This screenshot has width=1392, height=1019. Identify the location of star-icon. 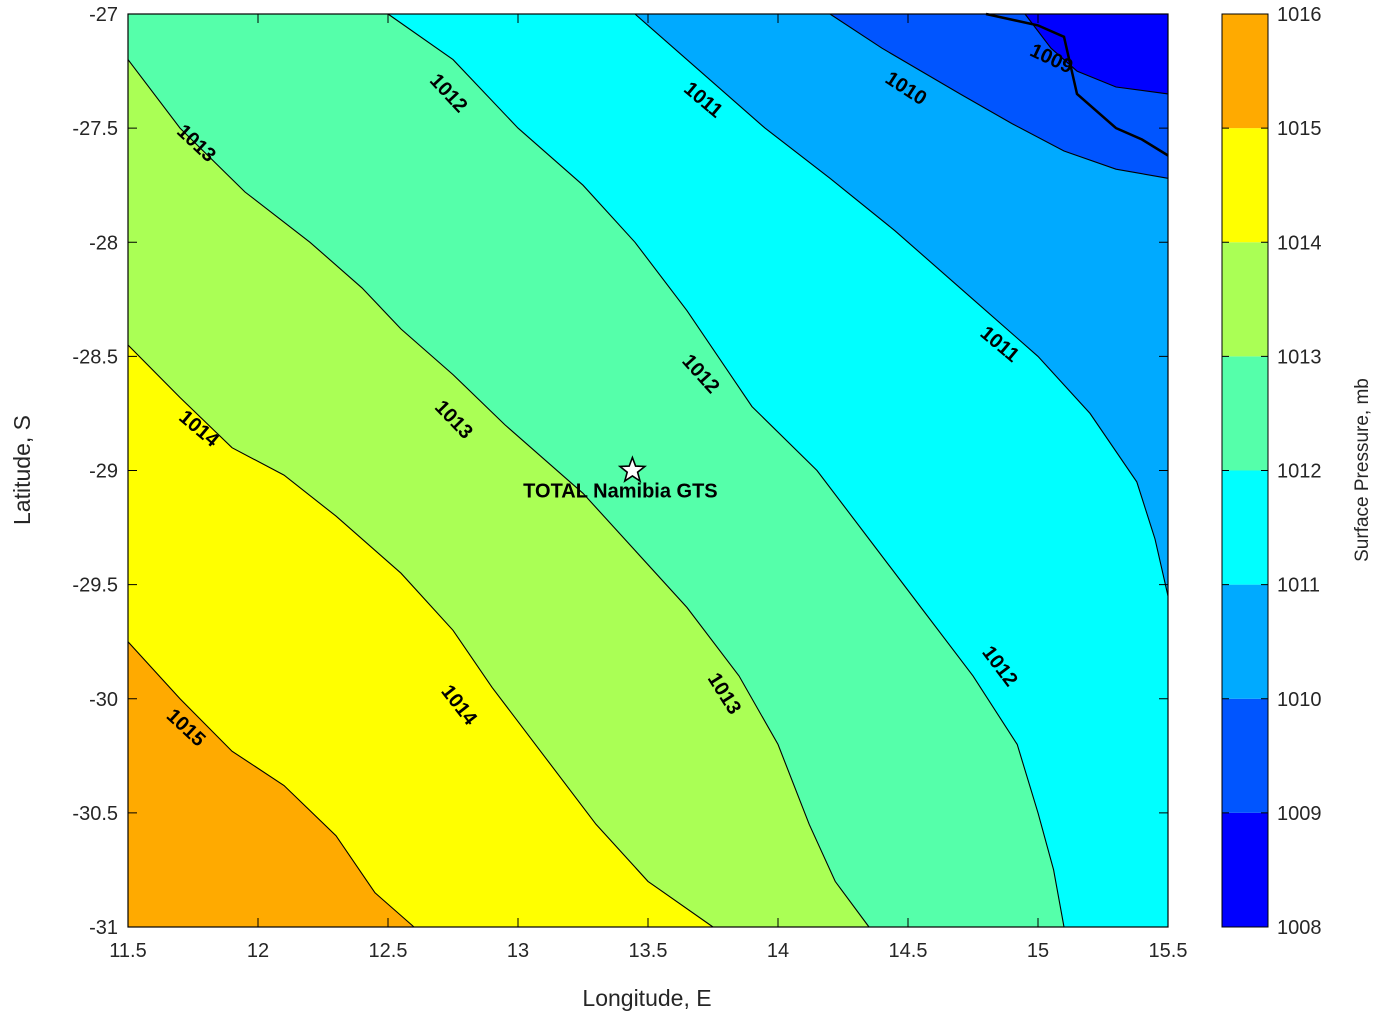
(632, 469).